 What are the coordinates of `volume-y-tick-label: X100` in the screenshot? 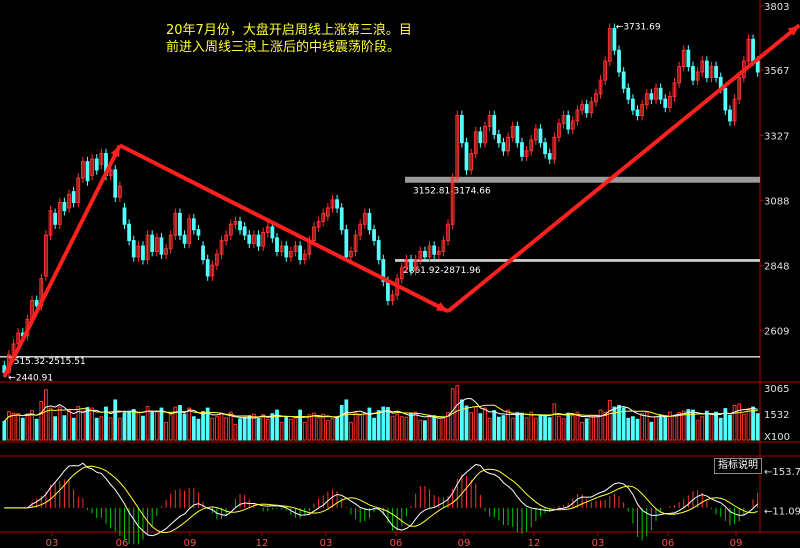 It's located at (777, 437).